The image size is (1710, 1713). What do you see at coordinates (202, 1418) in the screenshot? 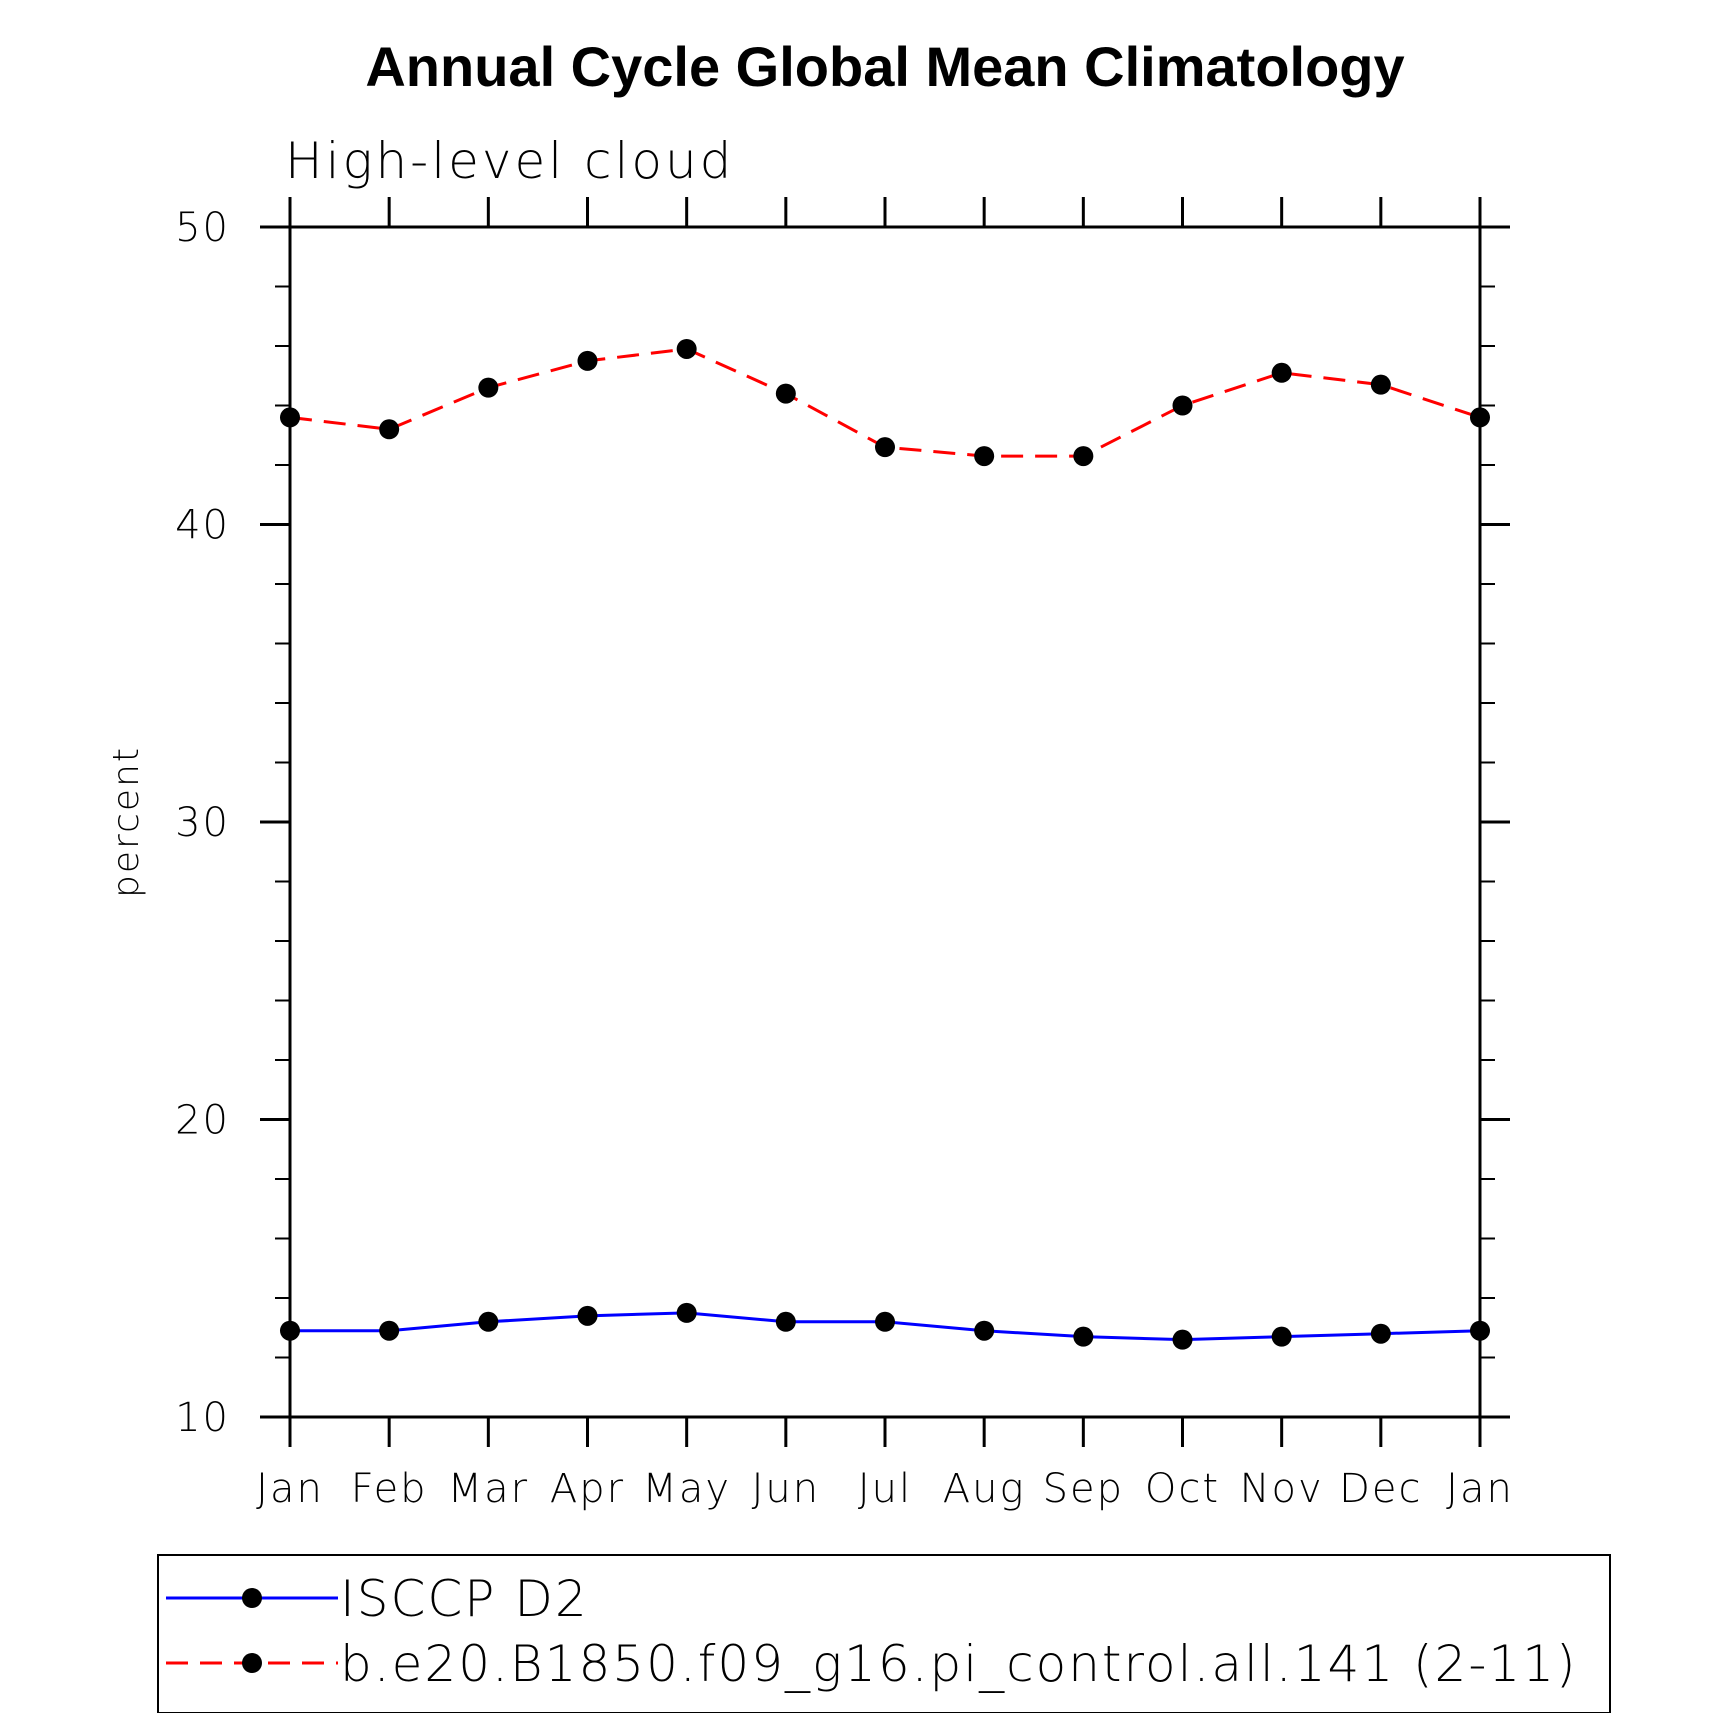
I see `y-tick-label: 10` at bounding box center [202, 1418].